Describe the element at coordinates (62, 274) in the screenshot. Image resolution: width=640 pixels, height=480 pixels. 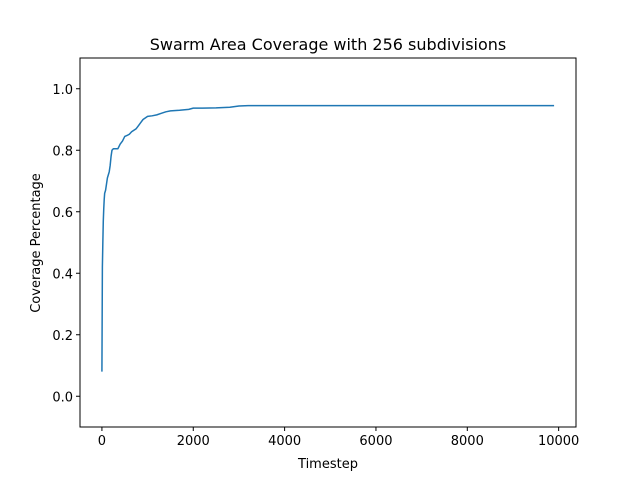
I see `y-tick-label: 0.4` at that location.